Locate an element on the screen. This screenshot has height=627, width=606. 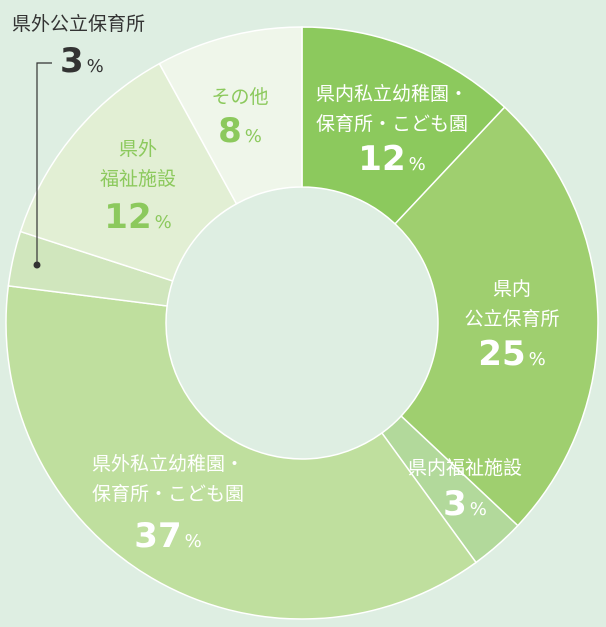
slice-label-text: その他 is located at coordinates (239, 97).